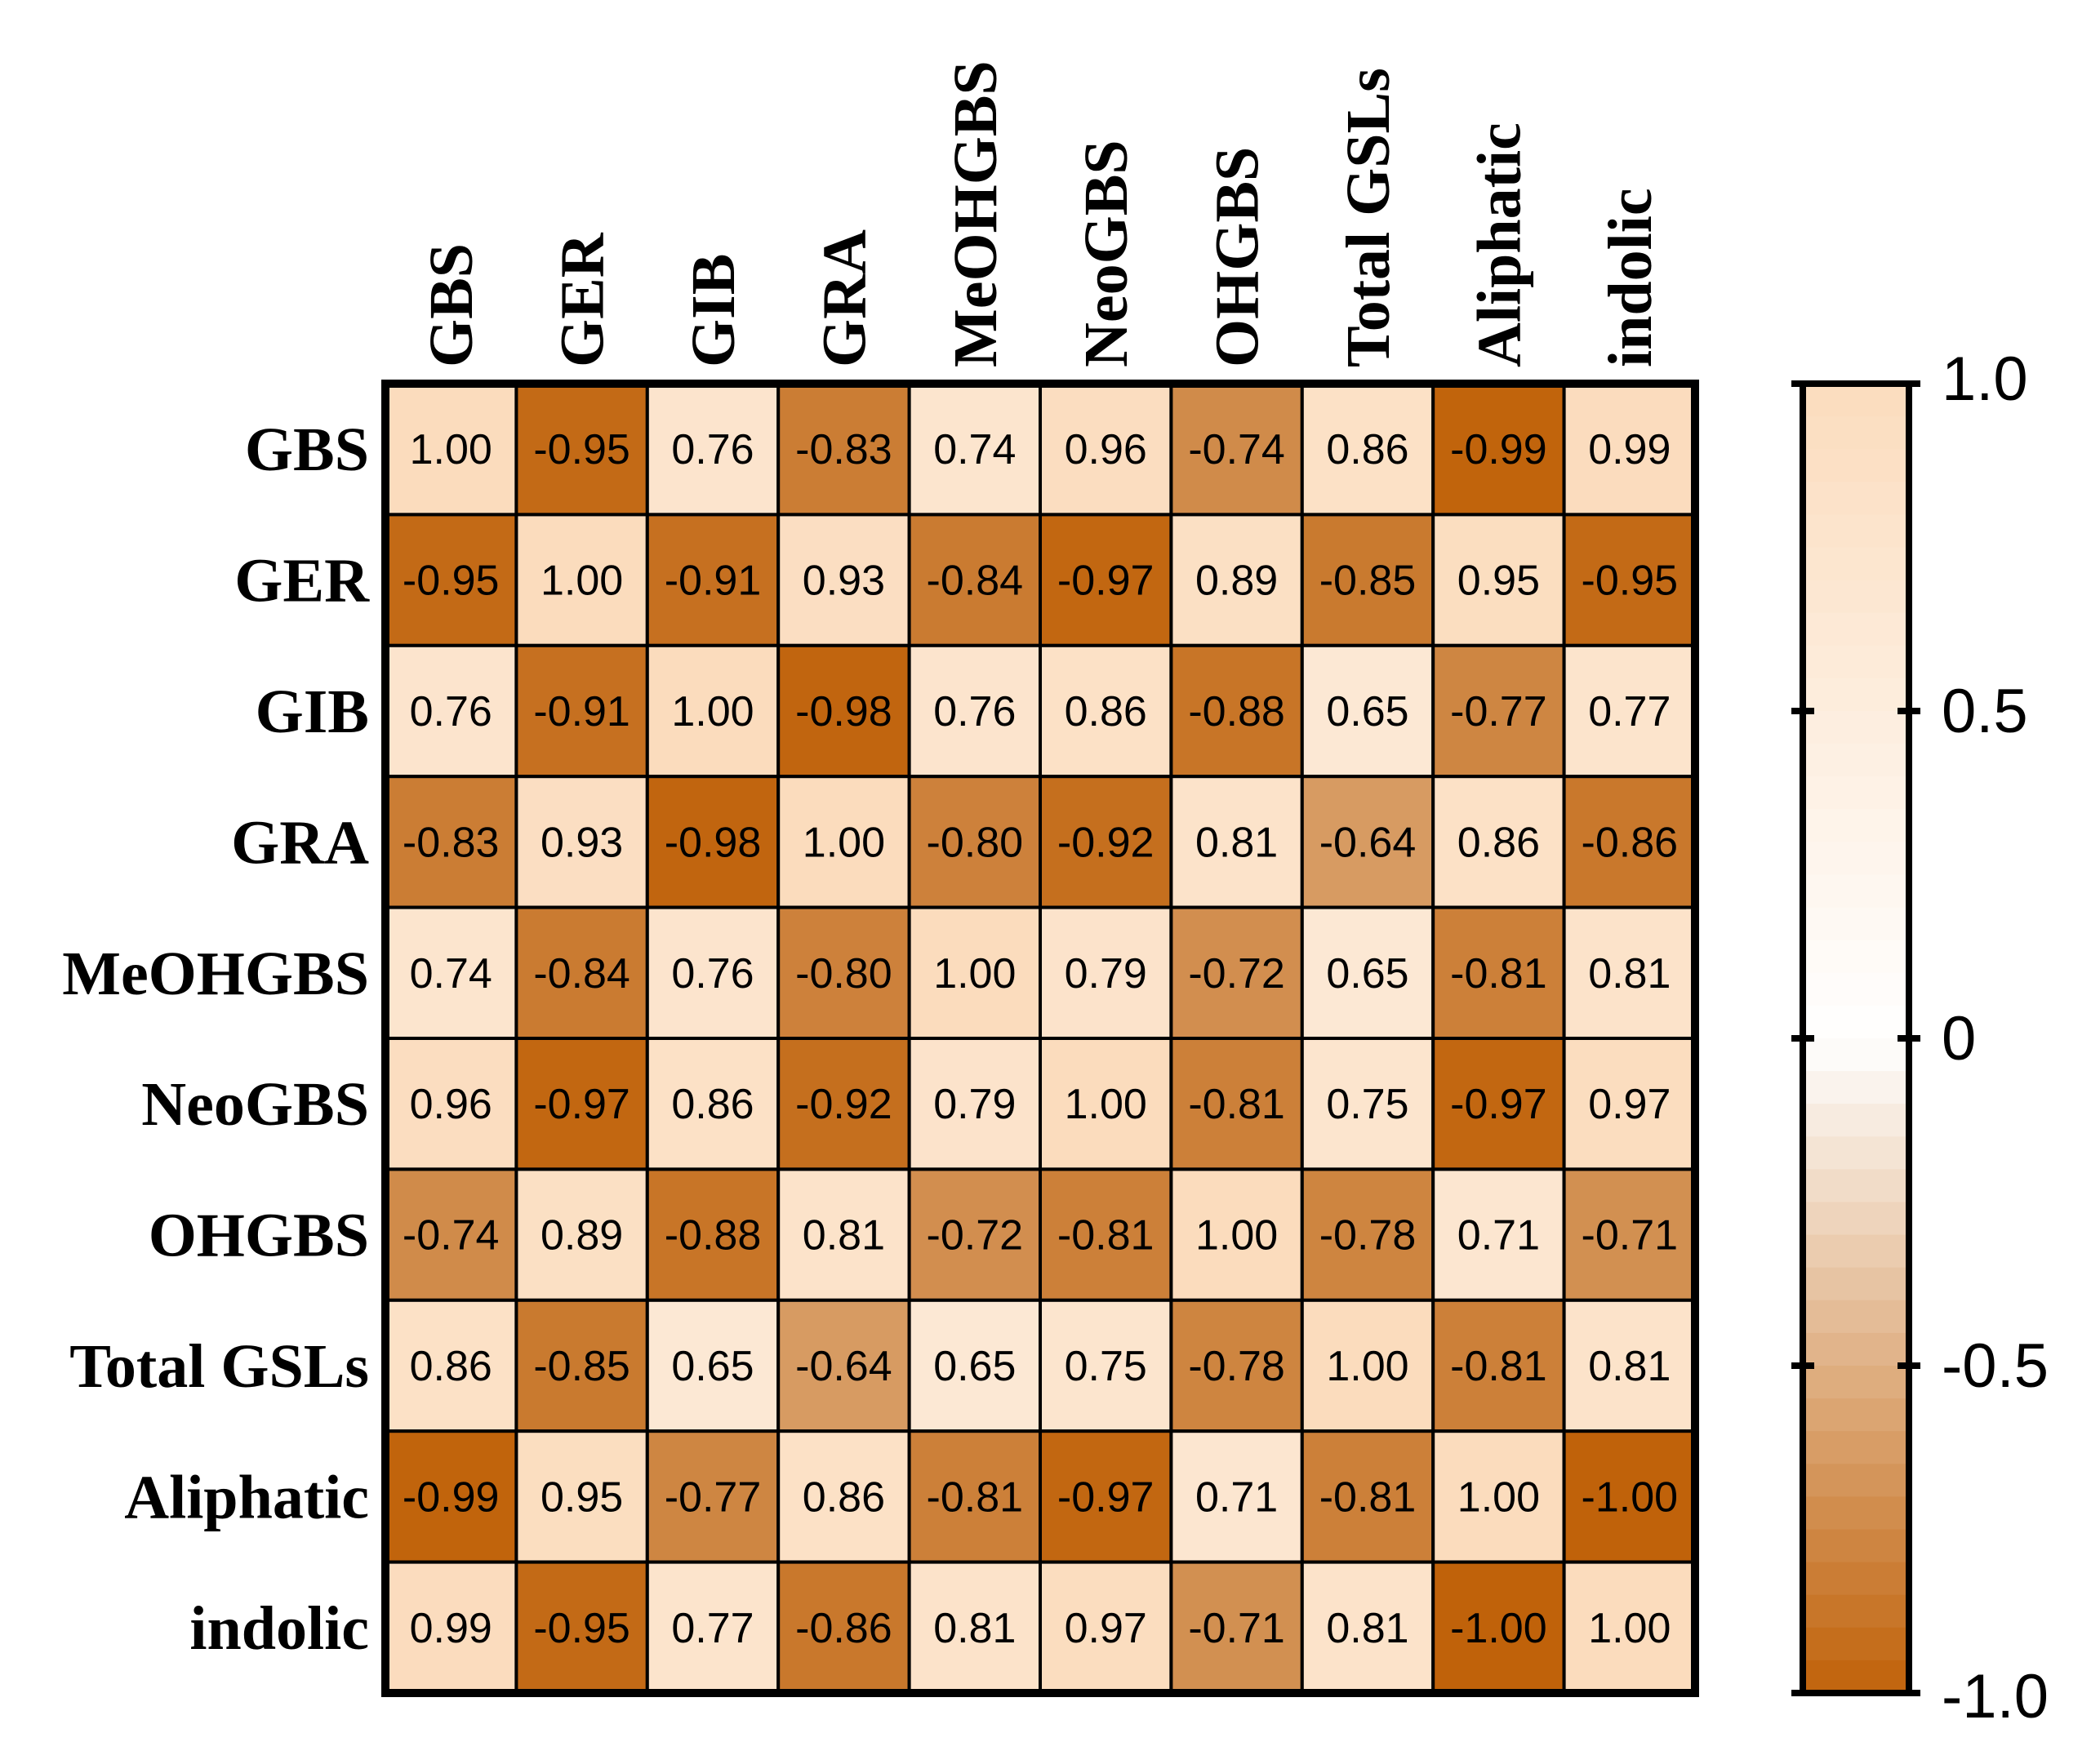 The image size is (2100, 1742). What do you see at coordinates (843, 711) in the screenshot?
I see `cell-value-label: -0.98` at bounding box center [843, 711].